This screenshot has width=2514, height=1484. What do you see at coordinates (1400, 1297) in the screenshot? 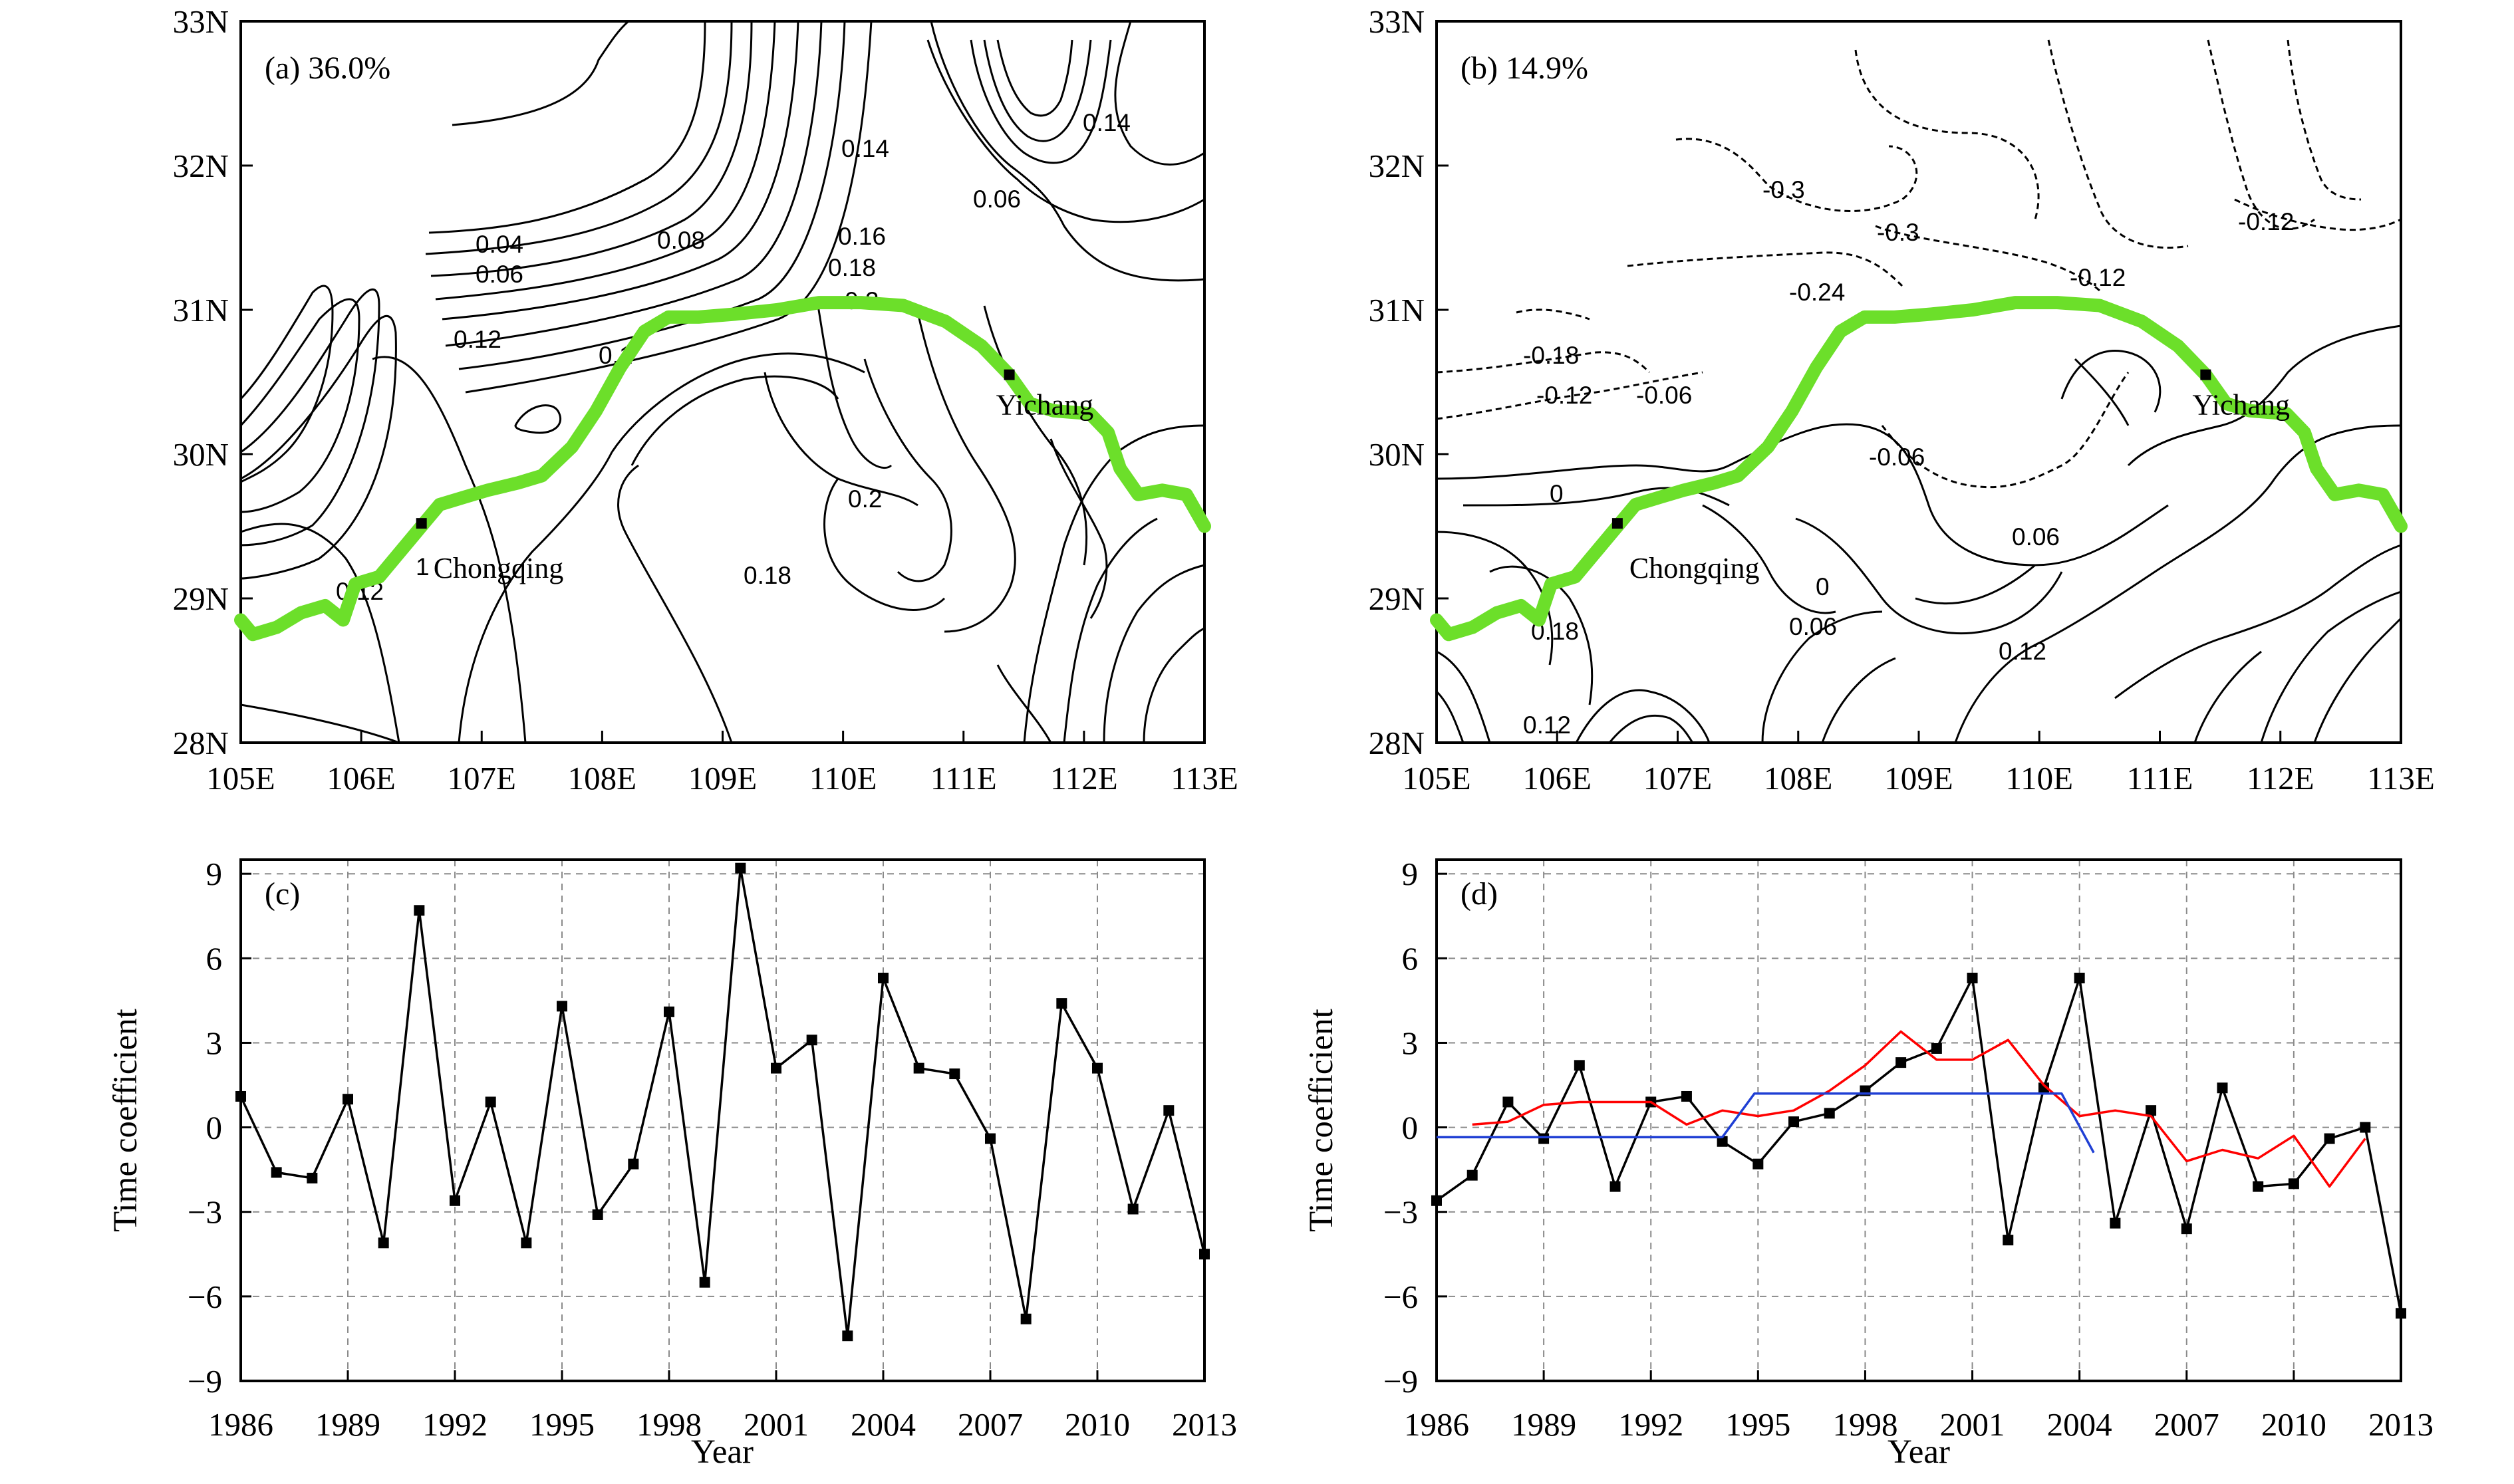
I see `y-tick-label: −6` at bounding box center [1400, 1297].